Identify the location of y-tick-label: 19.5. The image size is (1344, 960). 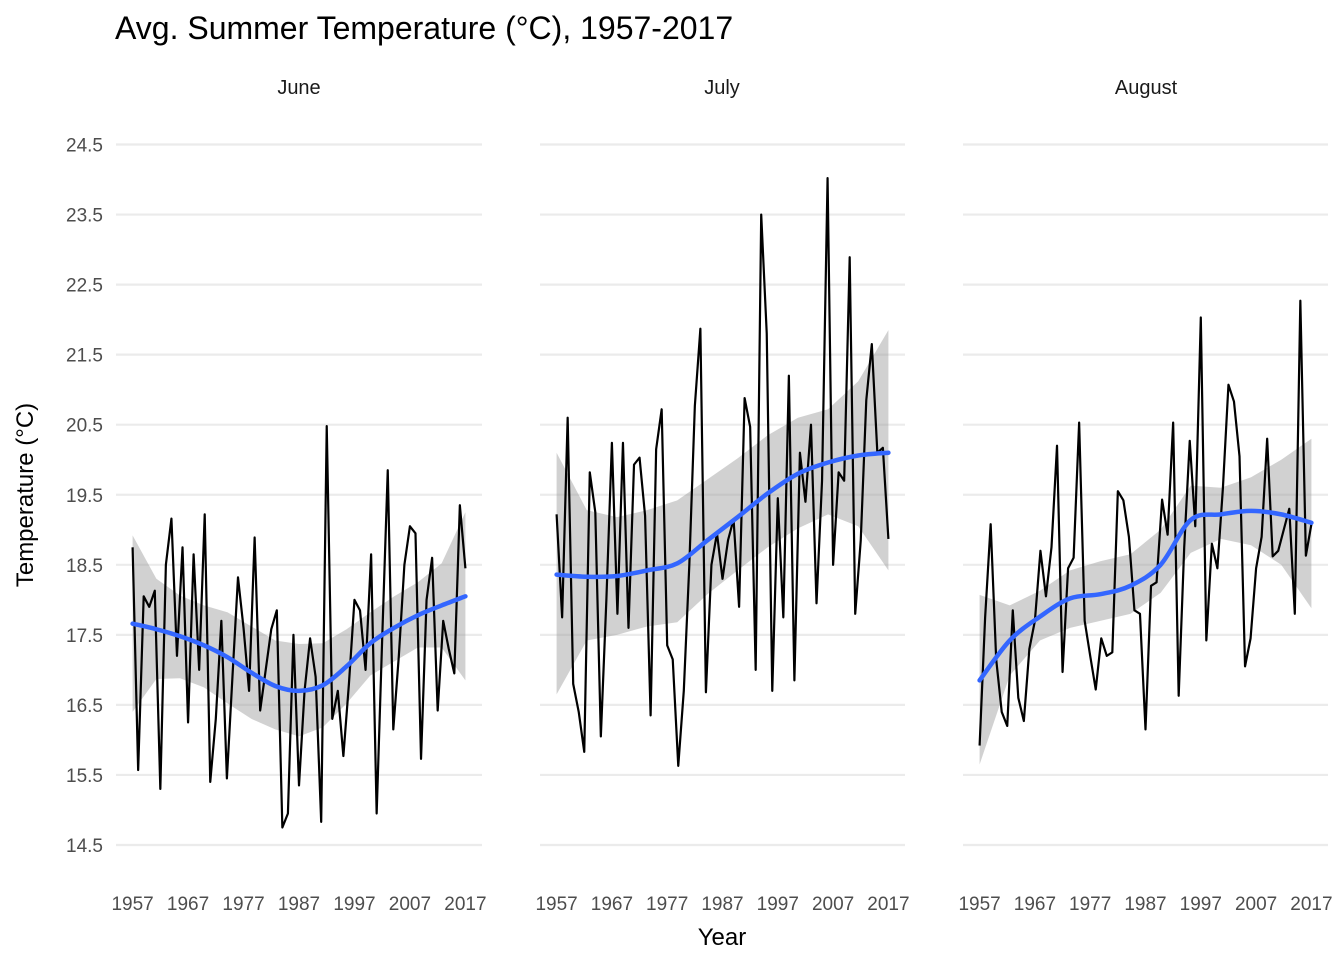
(84, 496).